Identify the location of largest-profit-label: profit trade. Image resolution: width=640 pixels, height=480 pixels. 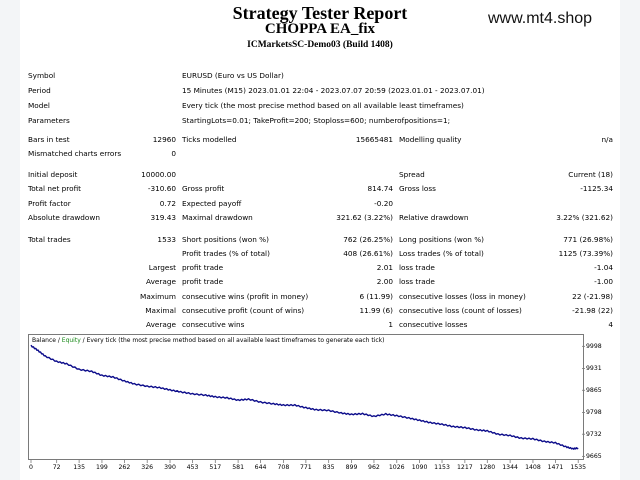
(203, 267).